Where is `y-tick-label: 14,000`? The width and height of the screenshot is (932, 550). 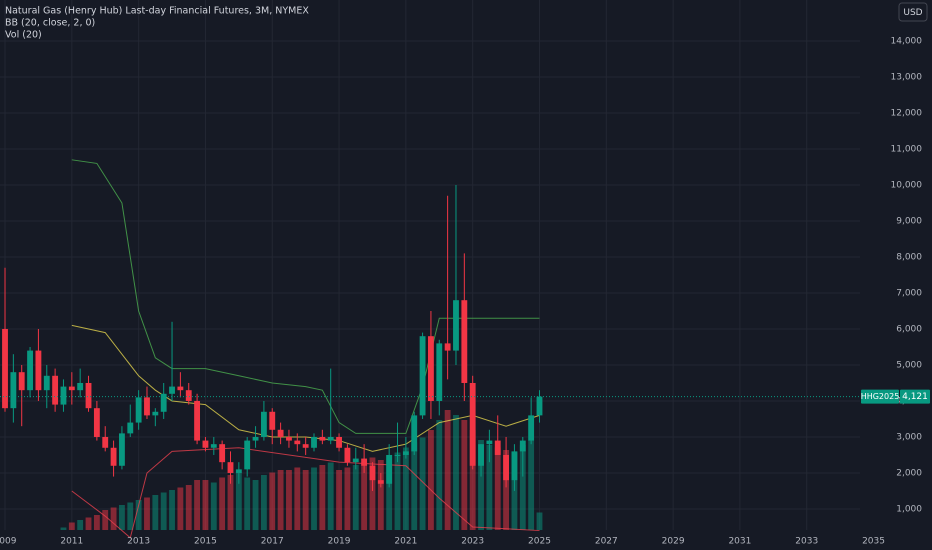 y-tick-label: 14,000 is located at coordinates (907, 42).